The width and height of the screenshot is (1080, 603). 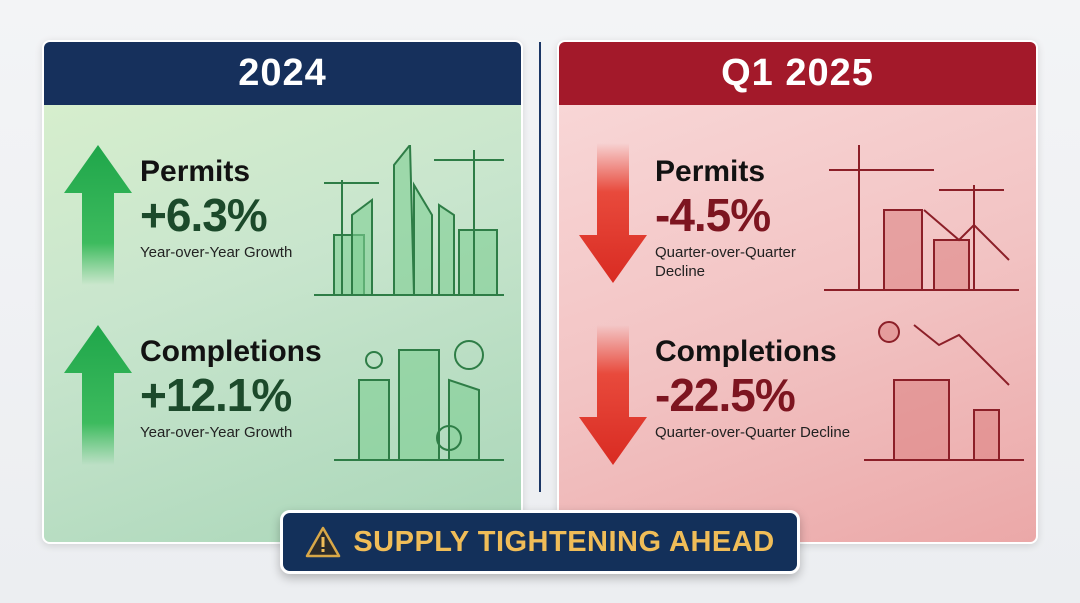 What do you see at coordinates (725, 252) in the screenshot?
I see `subtitle-line-1: Quarter-over-Quarter` at bounding box center [725, 252].